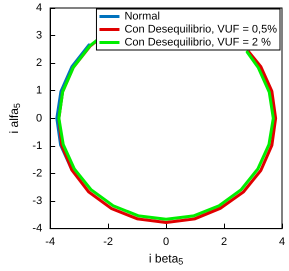 Image resolution: width=289 pixels, height=271 pixels. What do you see at coordinates (198, 42) in the screenshot?
I see `legend-label: Con Desequilibrio, VUF = 2 %` at bounding box center [198, 42].